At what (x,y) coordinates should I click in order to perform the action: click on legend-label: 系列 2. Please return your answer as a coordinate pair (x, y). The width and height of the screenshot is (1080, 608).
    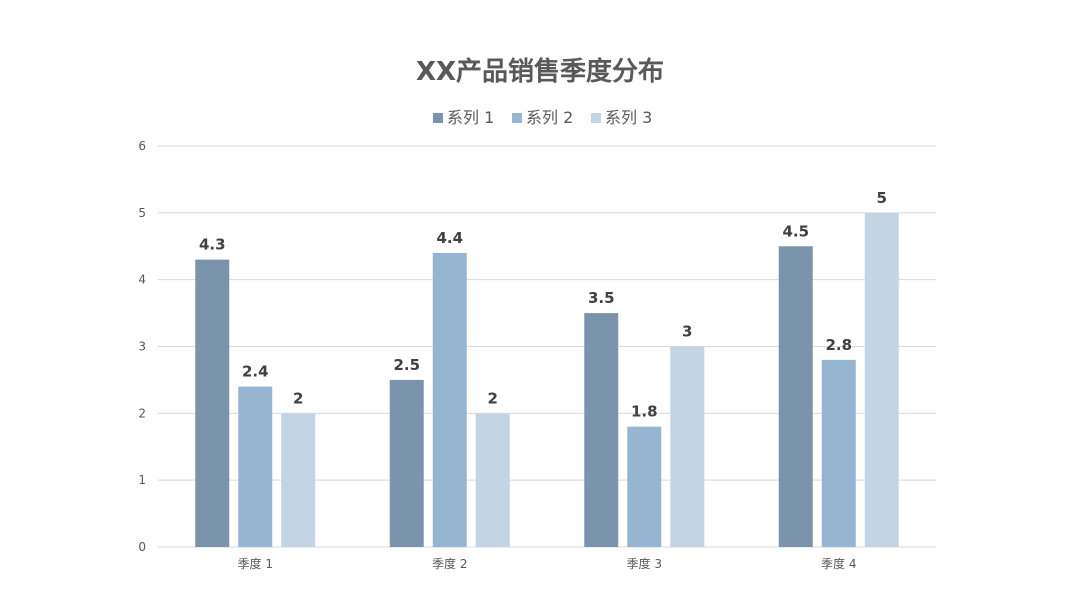
    Looking at the image, I should click on (549, 117).